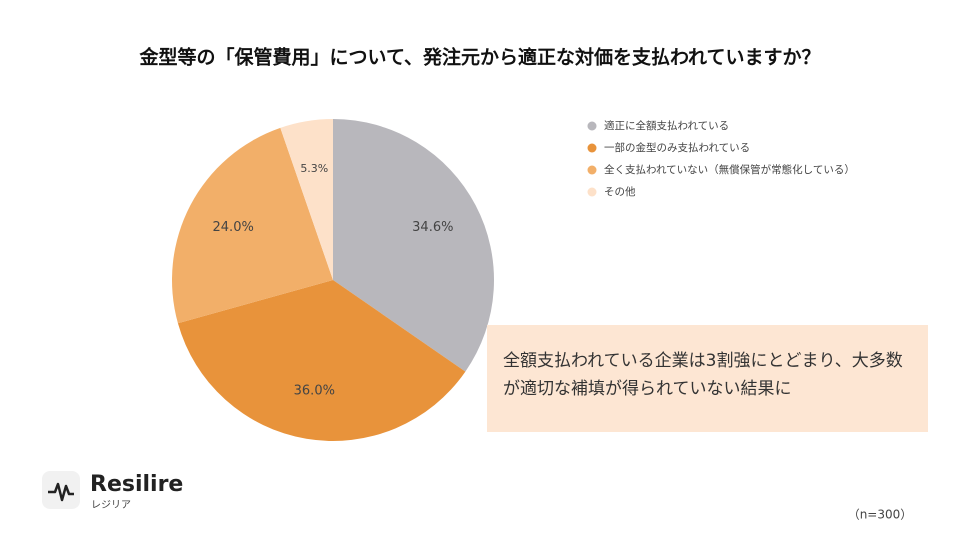  Describe the element at coordinates (233, 227) in the screenshot. I see `data-label: 24.0%` at that location.